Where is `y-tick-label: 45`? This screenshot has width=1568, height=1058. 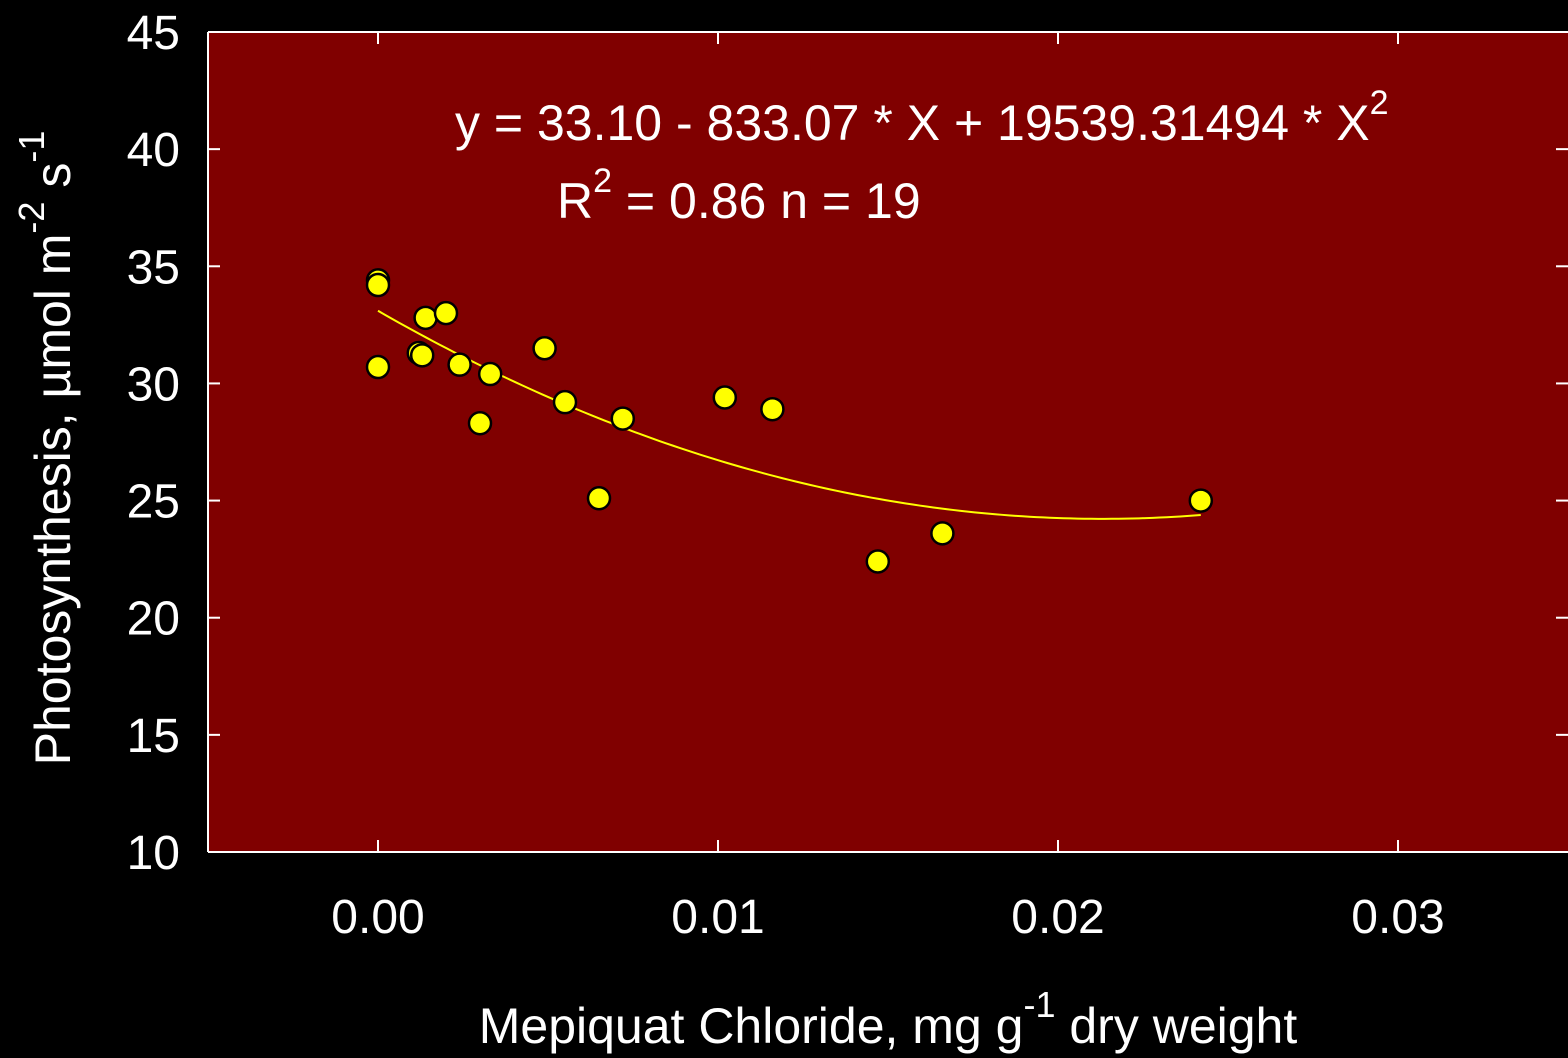 y-tick-label: 45 is located at coordinates (153, 33).